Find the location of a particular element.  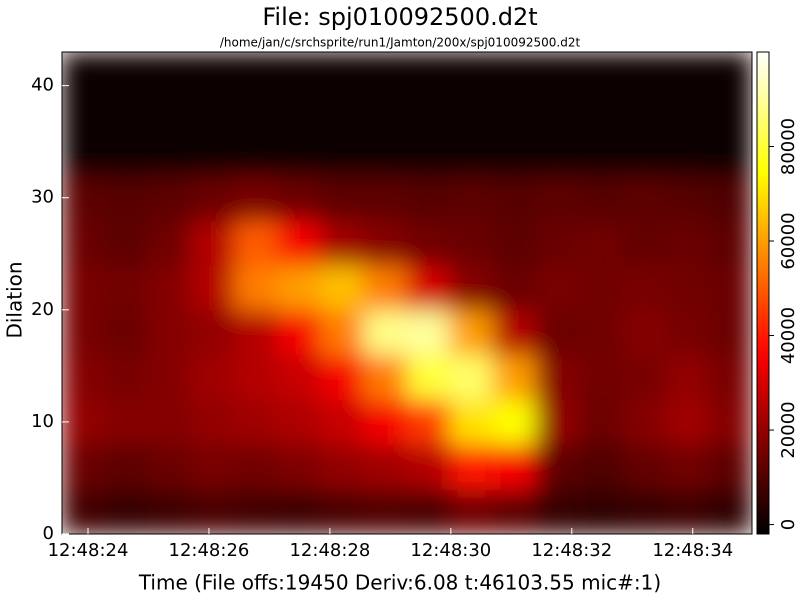

x-tick-label: 12:48:26 is located at coordinates (209, 550).